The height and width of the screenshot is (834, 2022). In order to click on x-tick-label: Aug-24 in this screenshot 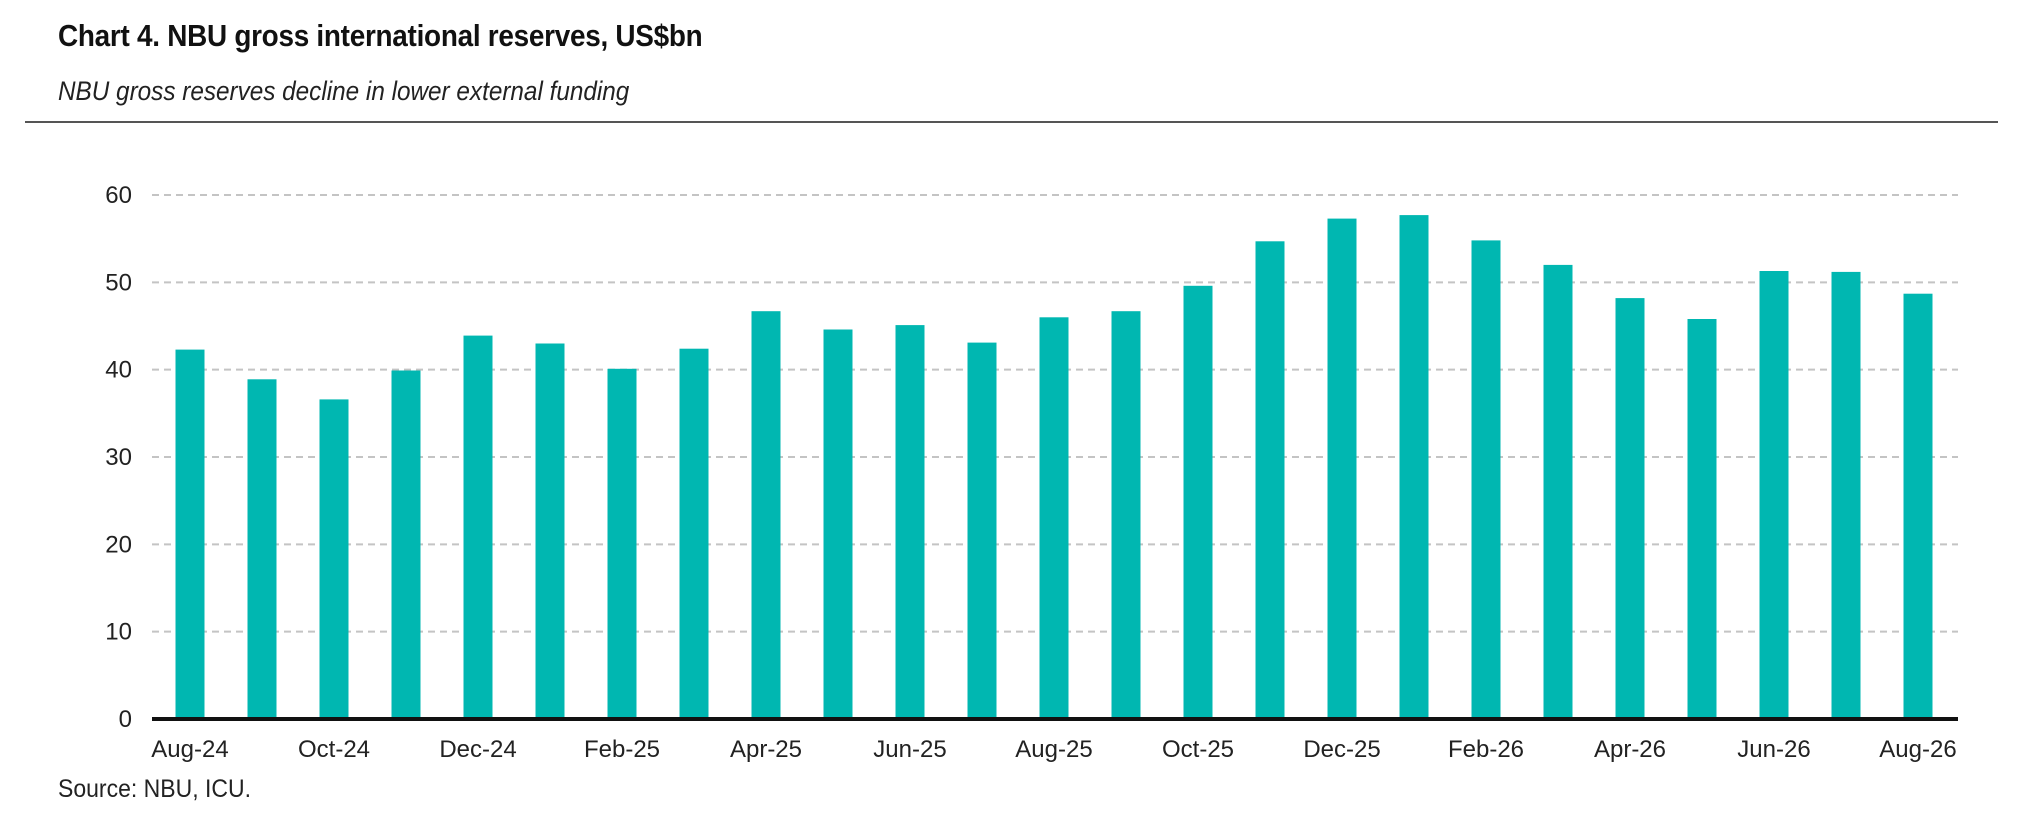, I will do `click(189, 749)`.